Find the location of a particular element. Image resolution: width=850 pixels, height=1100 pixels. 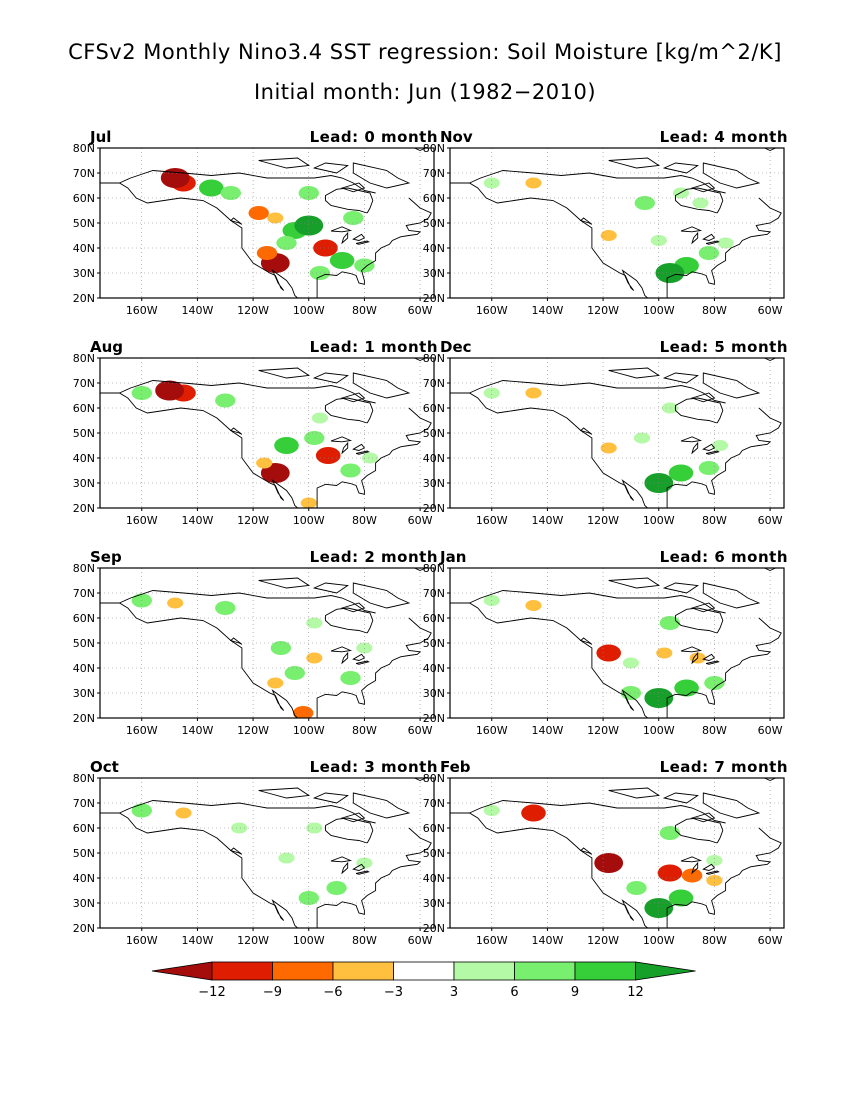

panel-month-label: Jul is located at coordinates (101, 137).